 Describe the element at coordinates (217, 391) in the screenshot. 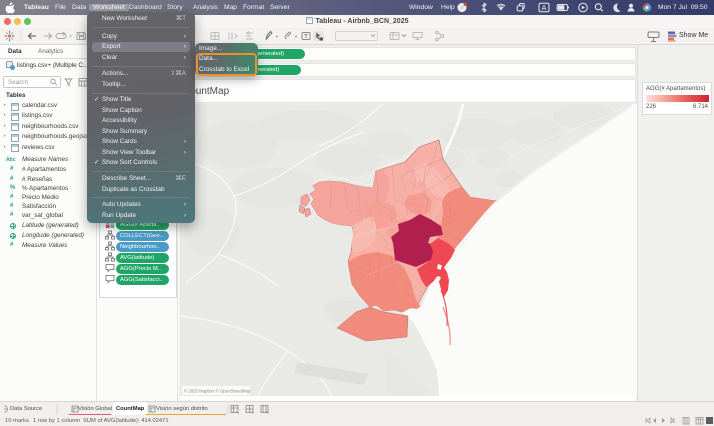

I see `svg-text: © 2025 Mapbox © OpenStreetMap` at that location.